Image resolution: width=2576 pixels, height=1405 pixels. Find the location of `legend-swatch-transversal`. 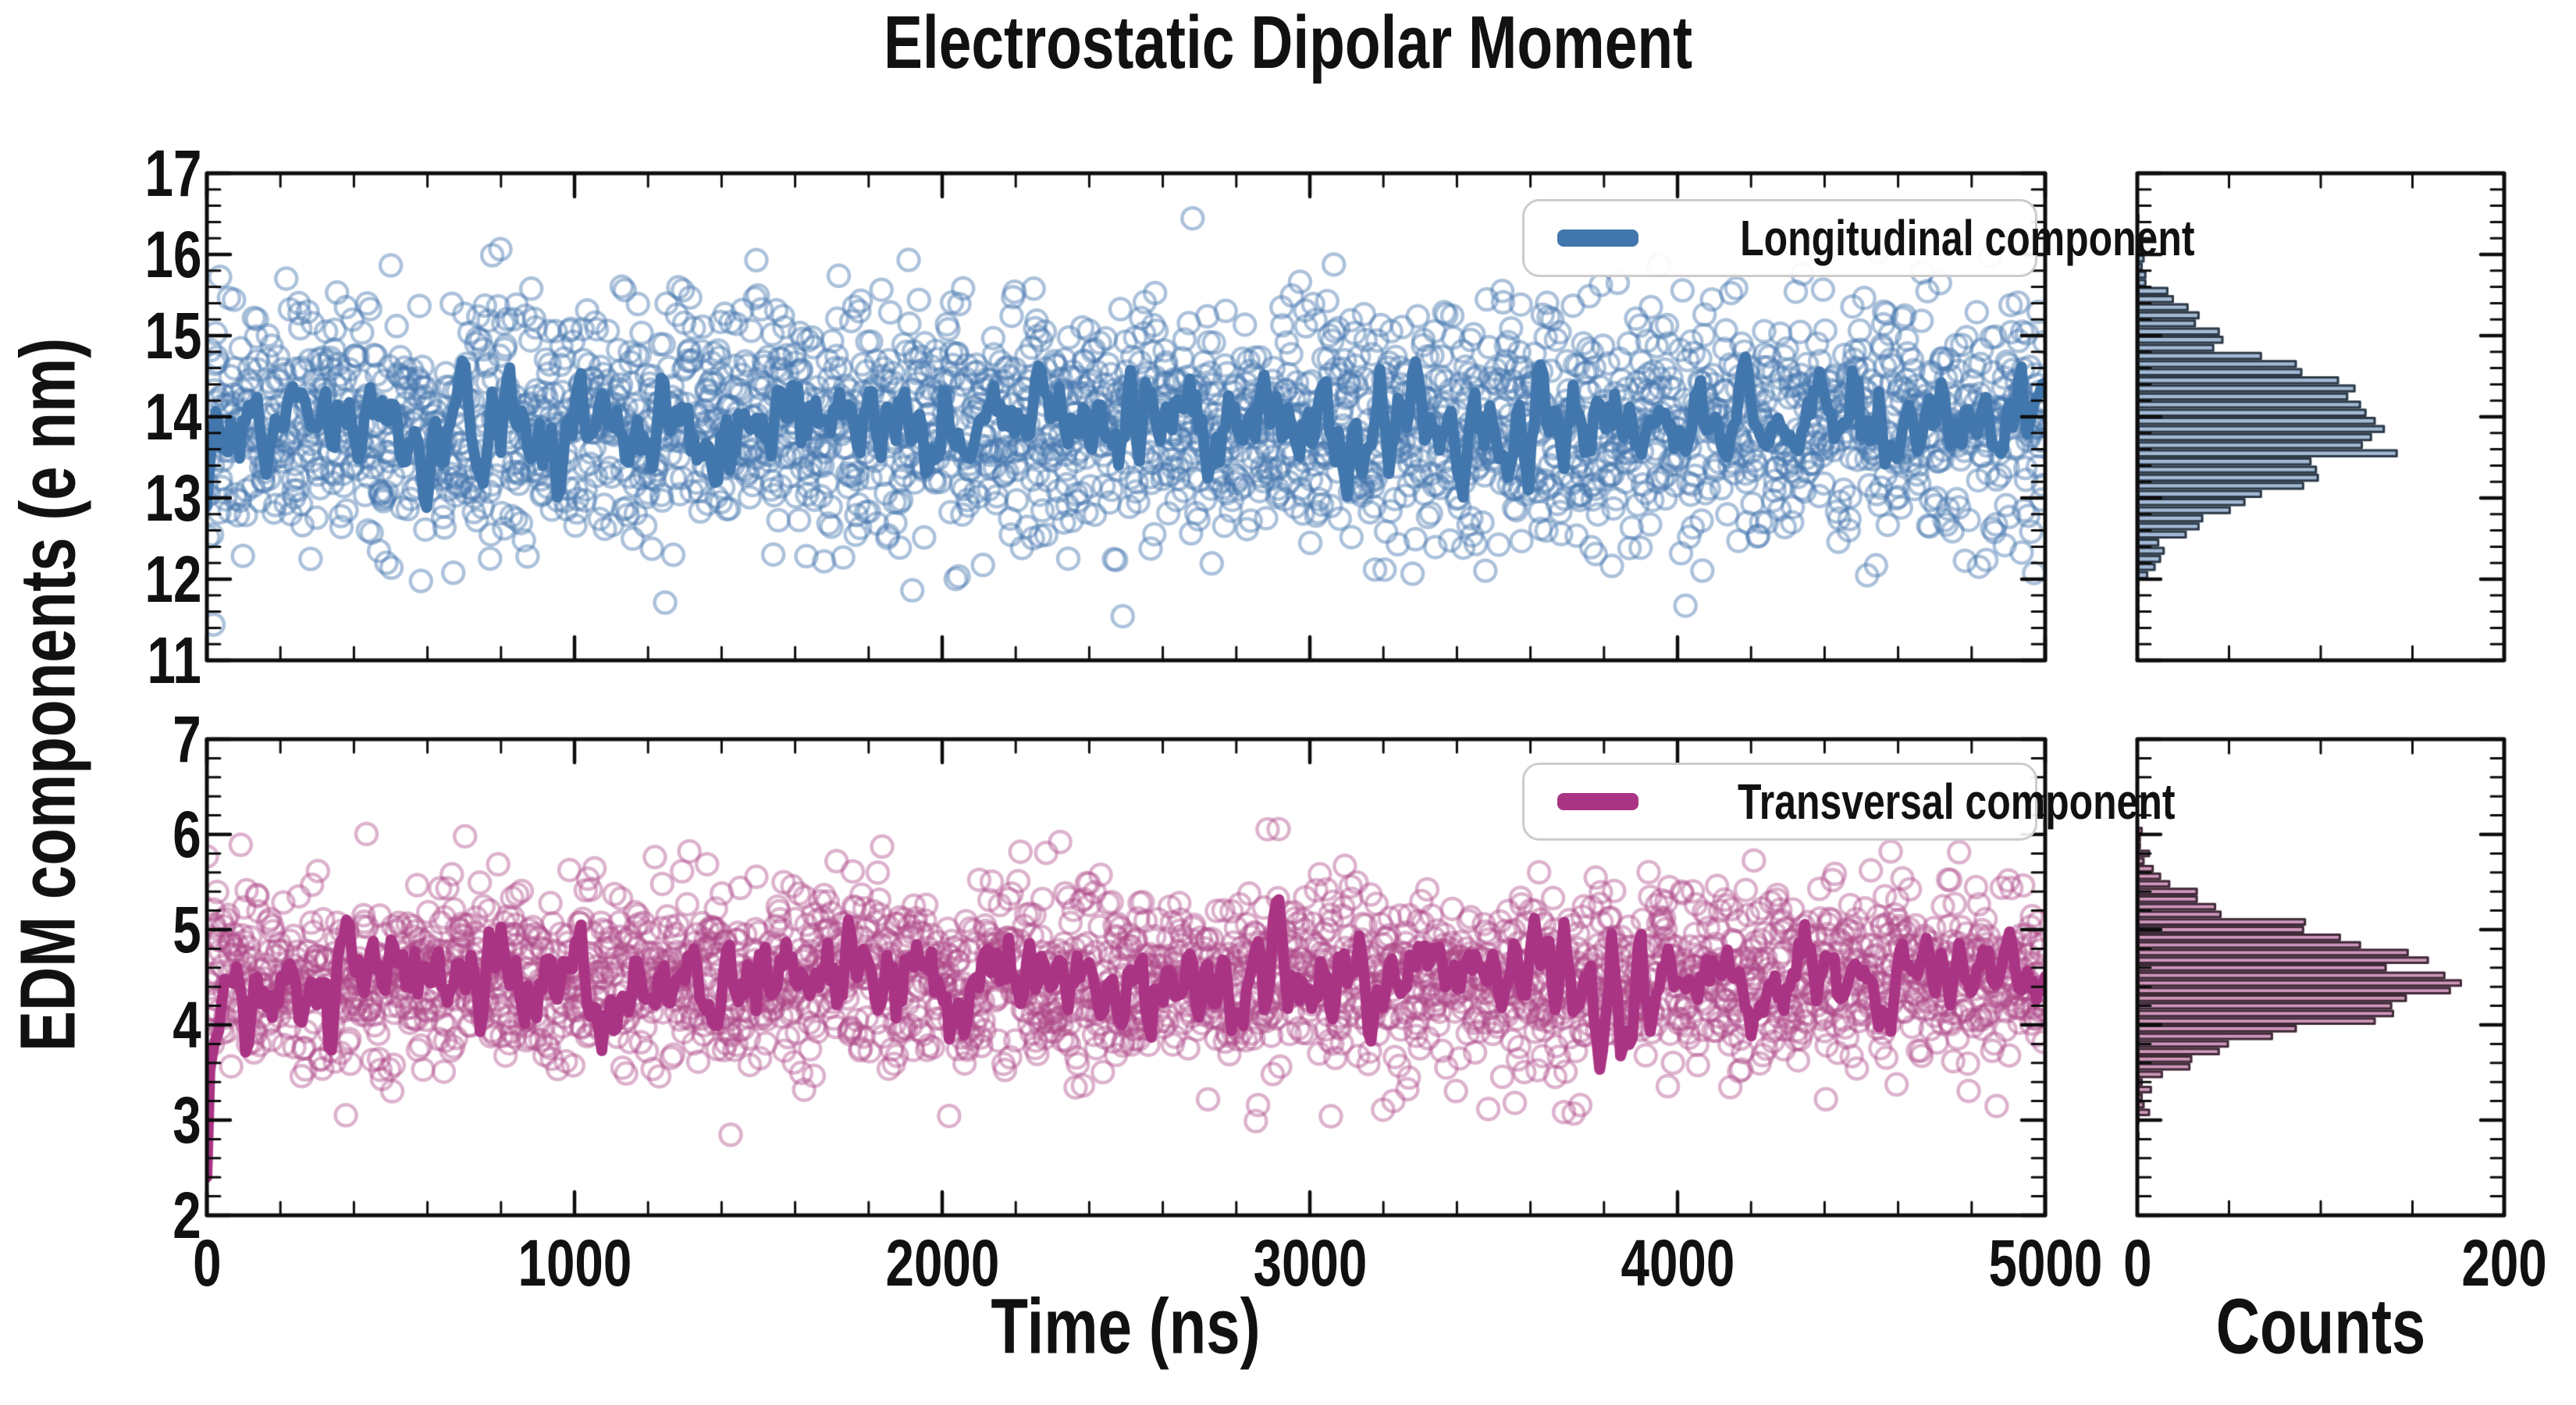

legend-swatch-transversal is located at coordinates (1597, 802).